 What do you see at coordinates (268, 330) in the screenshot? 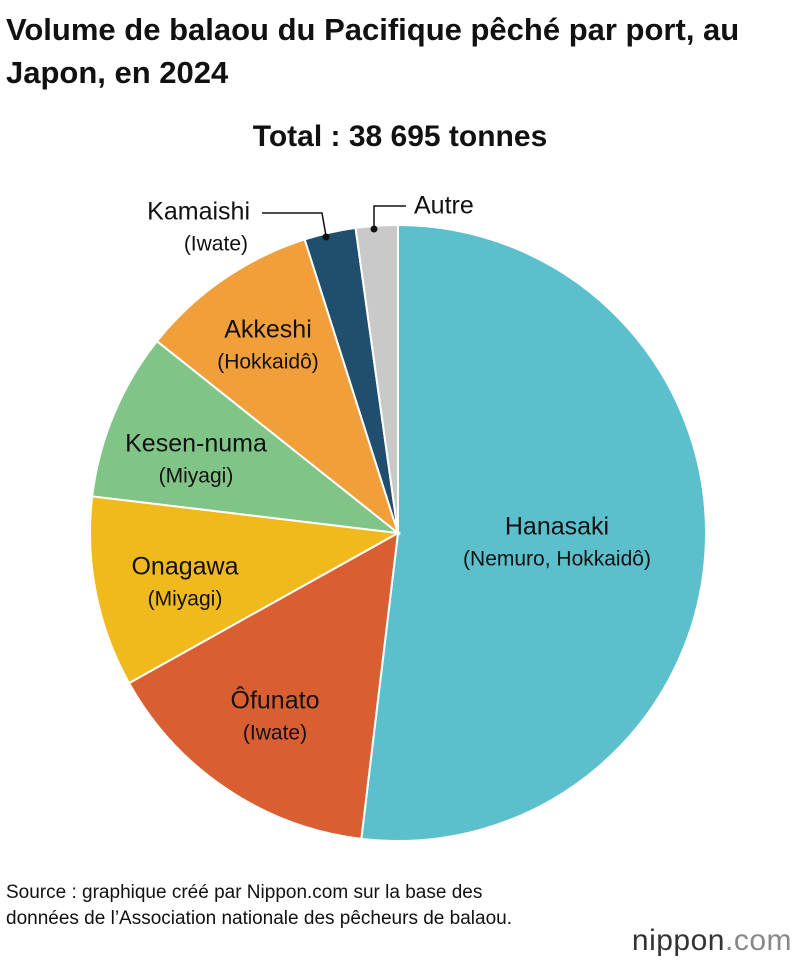
I see `slice-label: Akkeshi` at bounding box center [268, 330].